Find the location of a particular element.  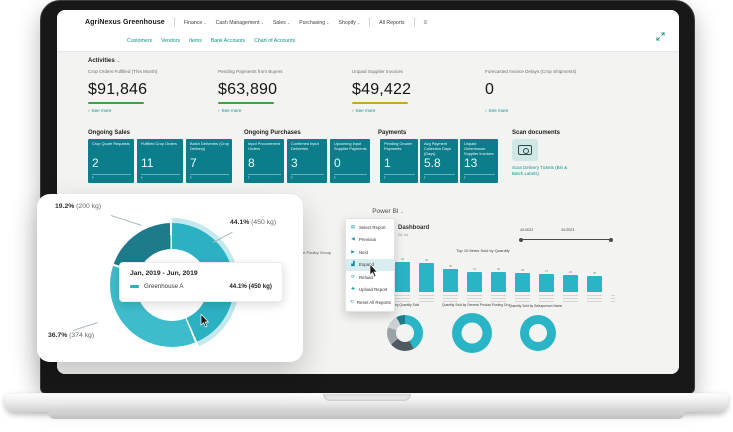

card-batch-deliveries: Batch Deliveries (Crop Delivery) 7 › is located at coordinates (209, 161).